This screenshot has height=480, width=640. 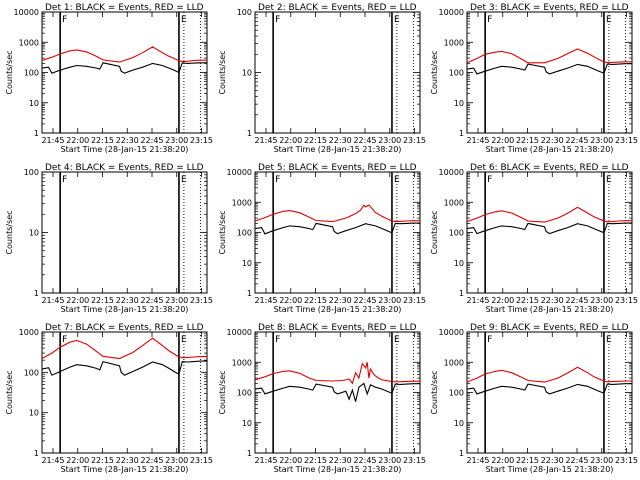 I want to click on panel-title: Det 6: BLACK = Events, RED = LLD, so click(x=549, y=168).